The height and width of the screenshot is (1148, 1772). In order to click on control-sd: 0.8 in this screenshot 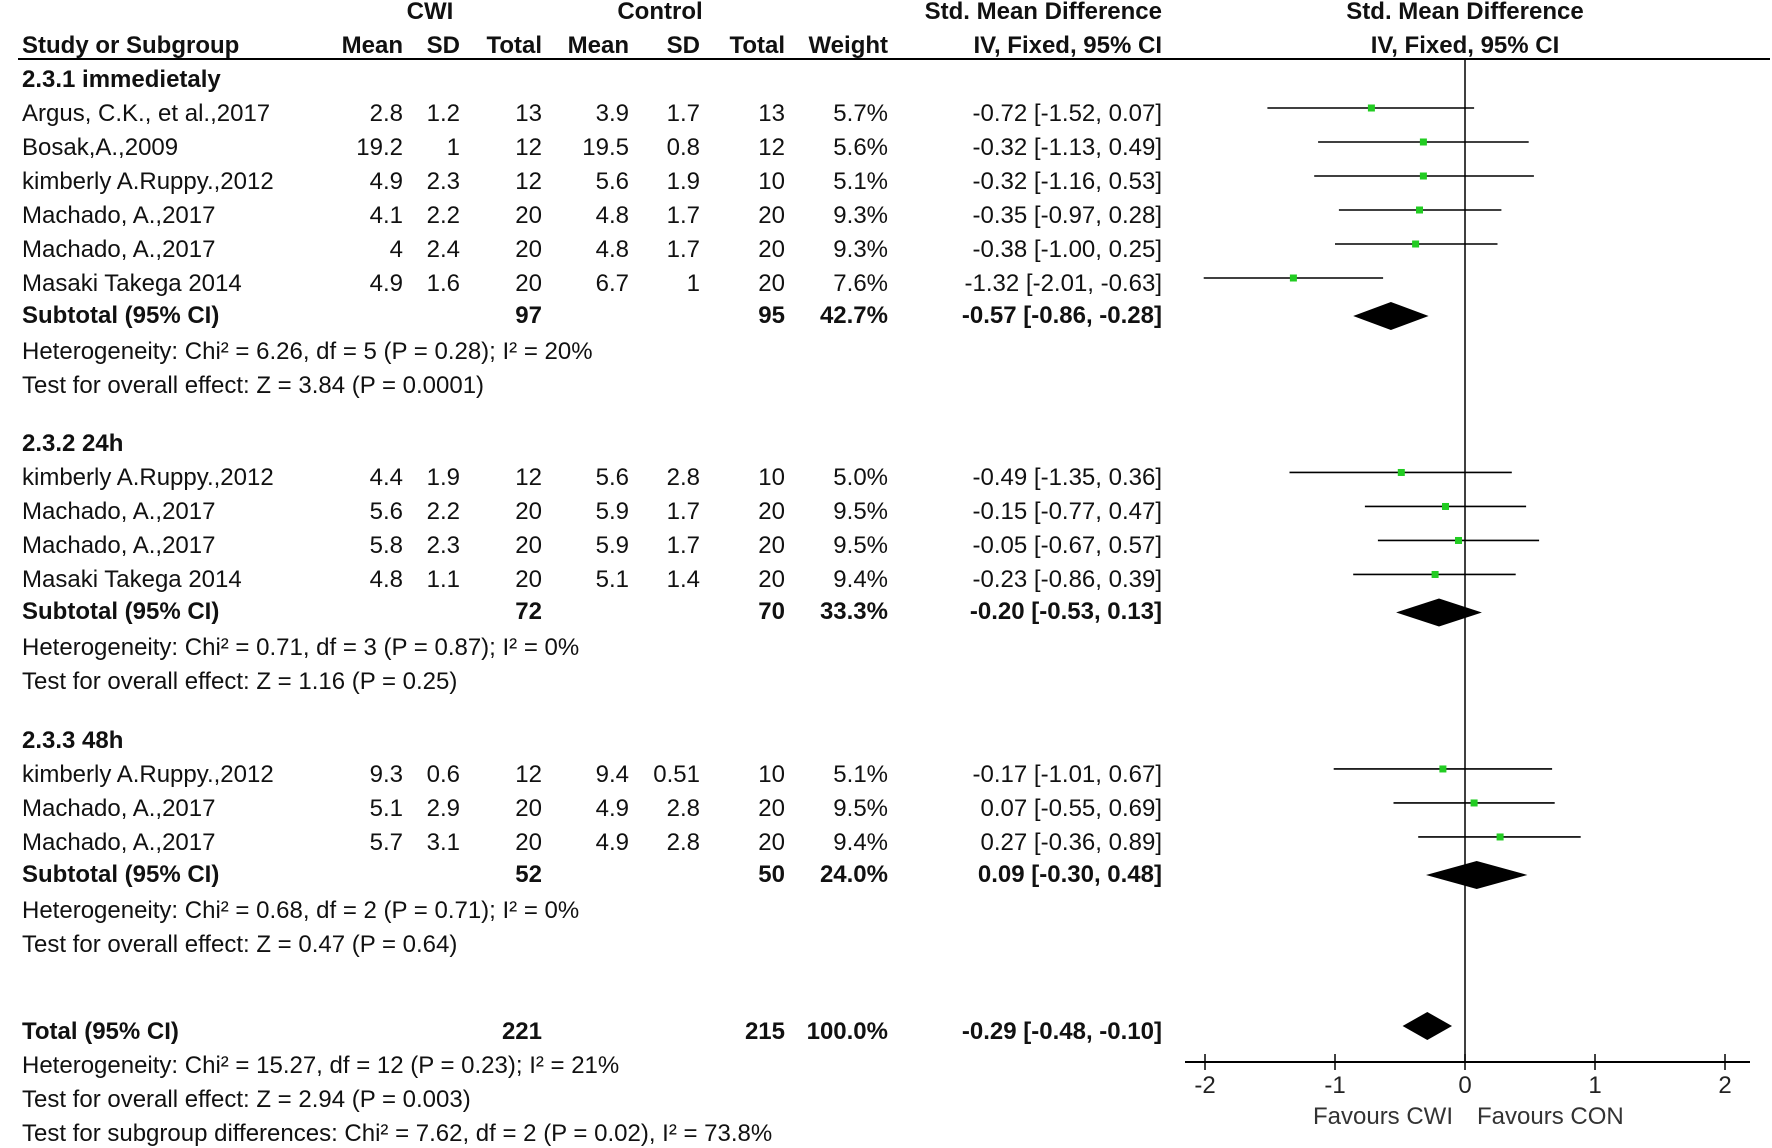, I will do `click(683, 147)`.